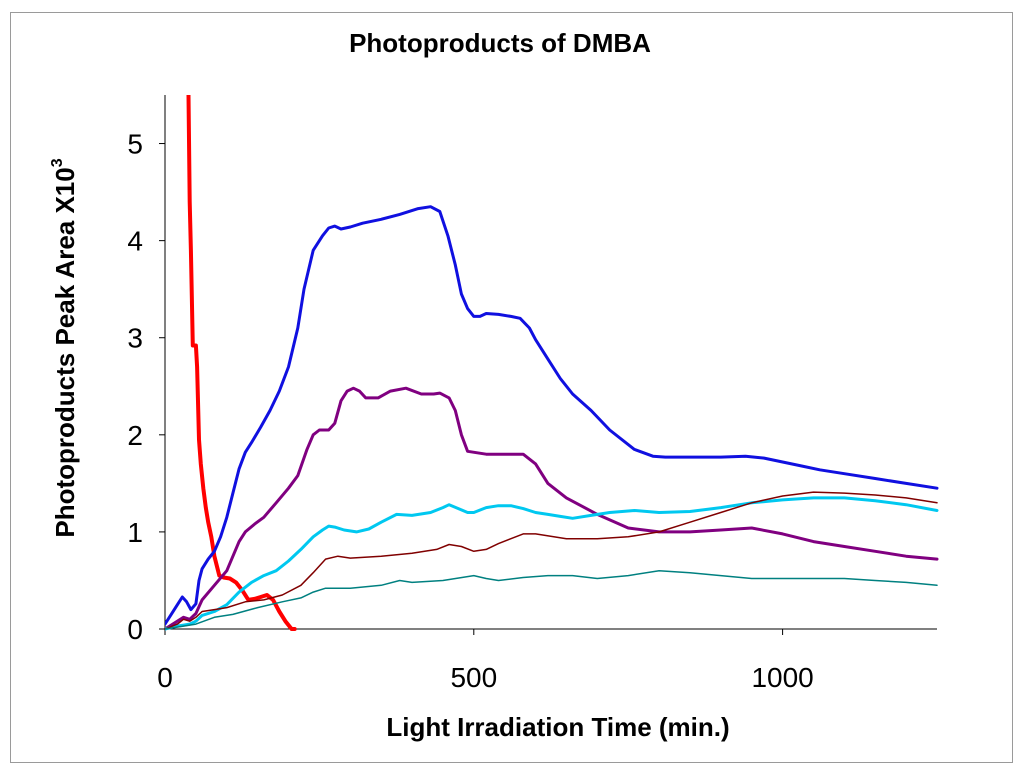 The image size is (1024, 775). What do you see at coordinates (135, 435) in the screenshot?
I see `y-tick-label: 2` at bounding box center [135, 435].